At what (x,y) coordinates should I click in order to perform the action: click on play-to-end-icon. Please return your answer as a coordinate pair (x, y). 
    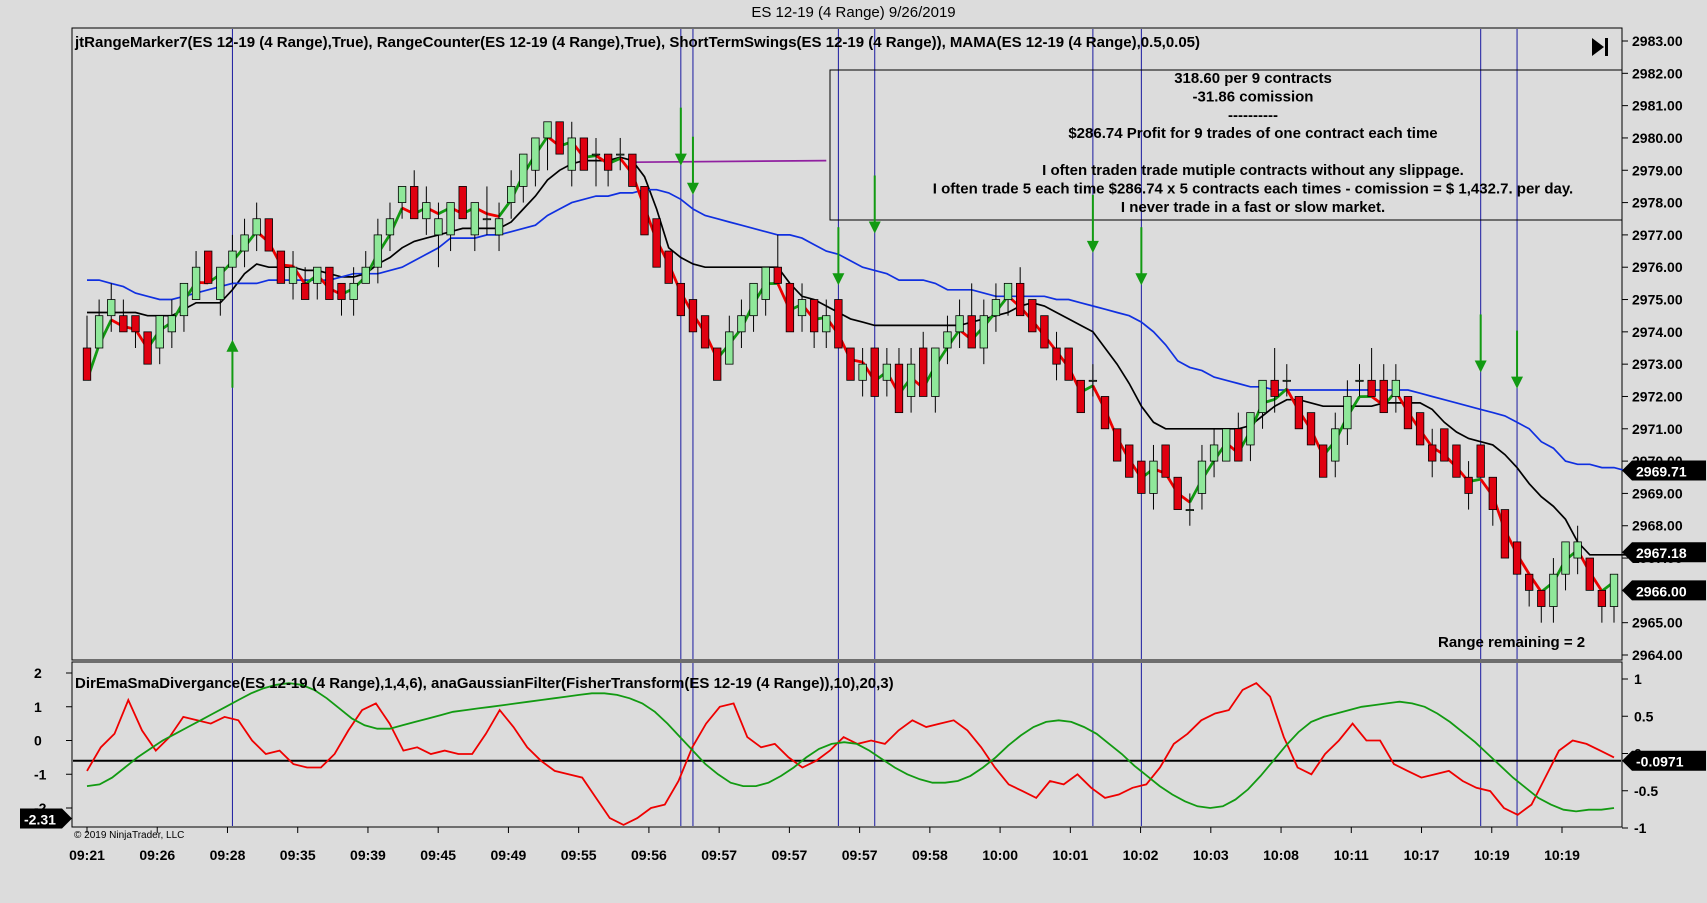
    Looking at the image, I should click on (1600, 47).